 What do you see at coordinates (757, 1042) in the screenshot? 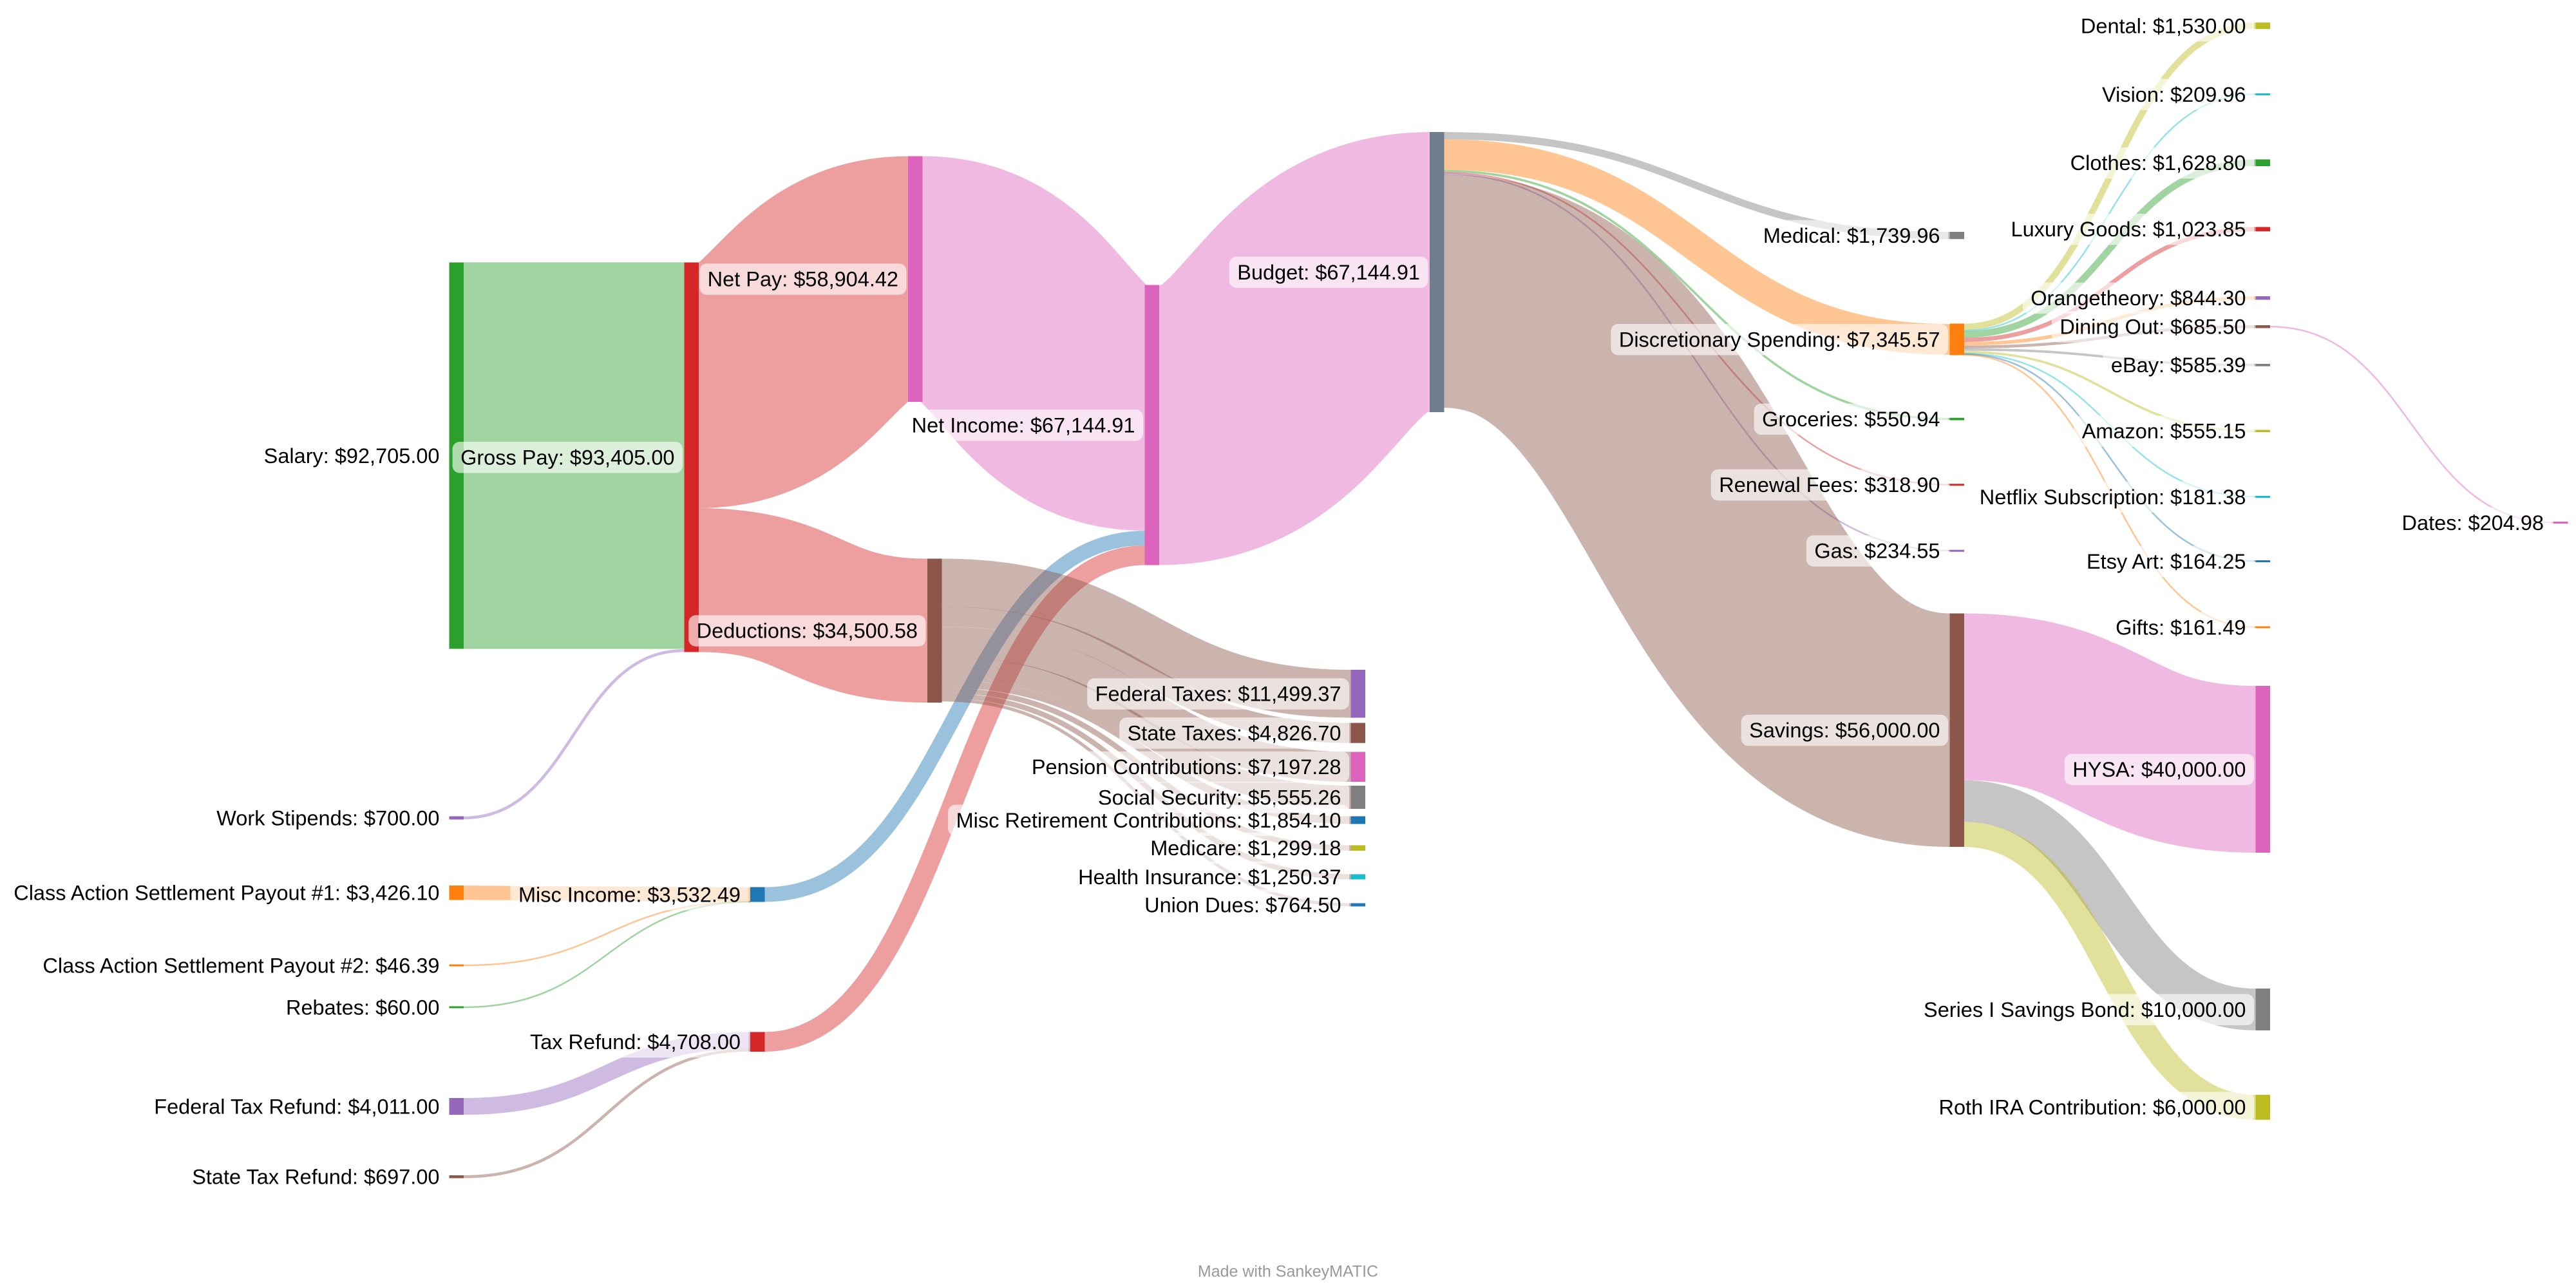
I see `sankey-node-tax_refund` at bounding box center [757, 1042].